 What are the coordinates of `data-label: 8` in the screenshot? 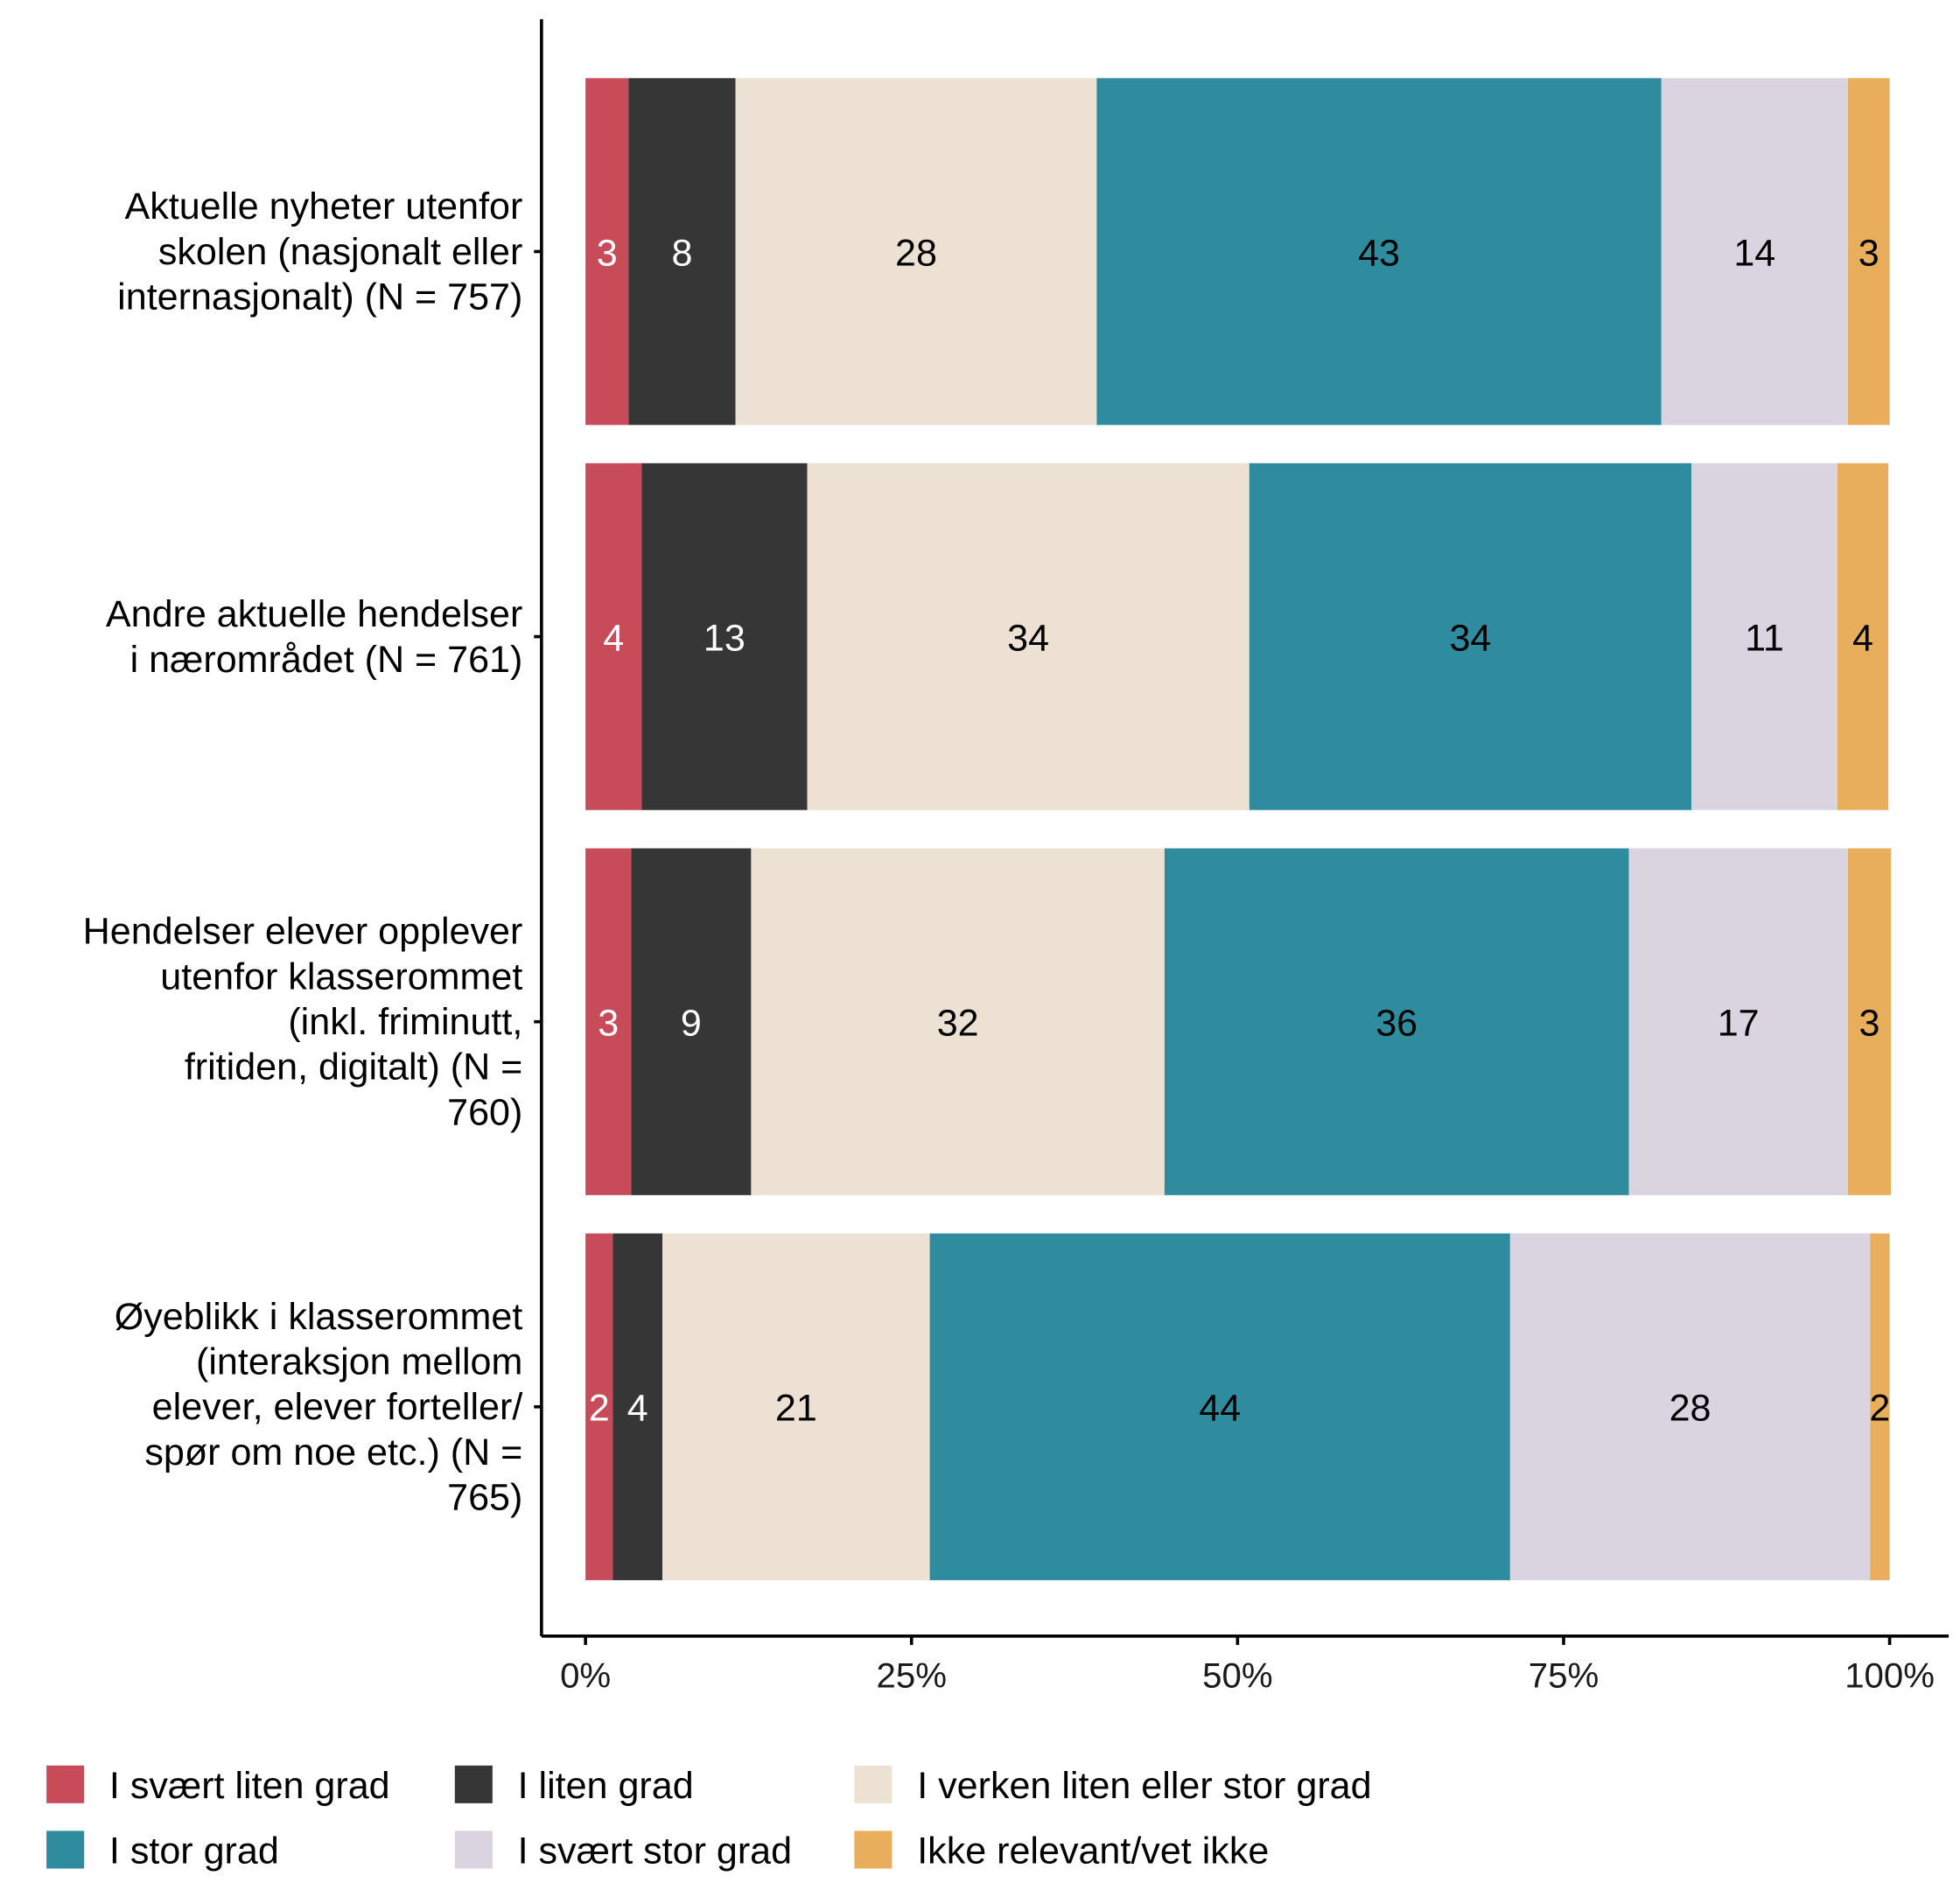 It's located at (681, 253).